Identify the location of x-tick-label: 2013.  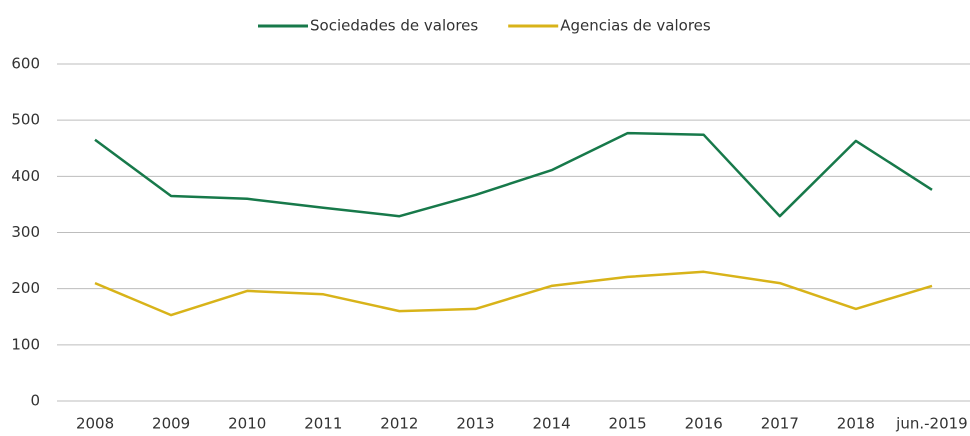
(475, 424).